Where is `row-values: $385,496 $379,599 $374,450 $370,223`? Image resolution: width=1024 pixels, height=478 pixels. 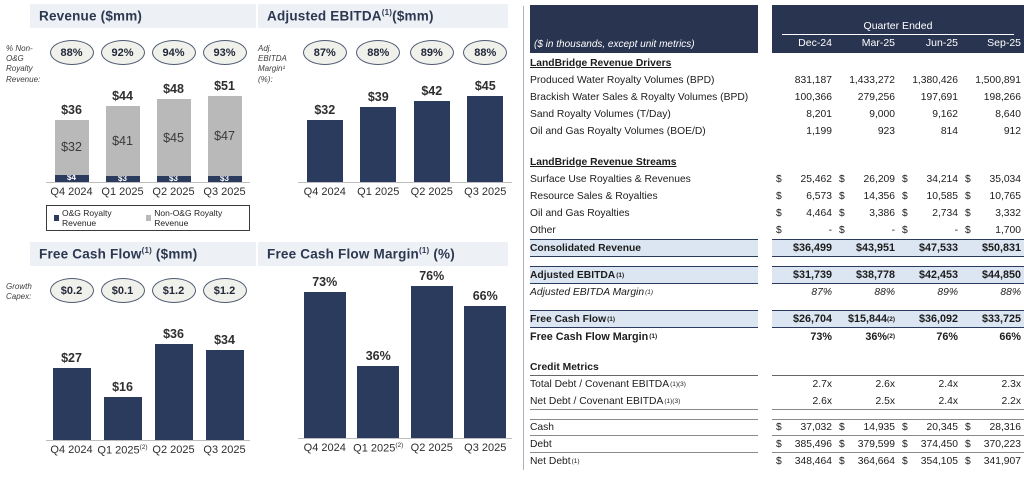 row-values: $385,496 $379,599 $374,450 $370,223 is located at coordinates (898, 444).